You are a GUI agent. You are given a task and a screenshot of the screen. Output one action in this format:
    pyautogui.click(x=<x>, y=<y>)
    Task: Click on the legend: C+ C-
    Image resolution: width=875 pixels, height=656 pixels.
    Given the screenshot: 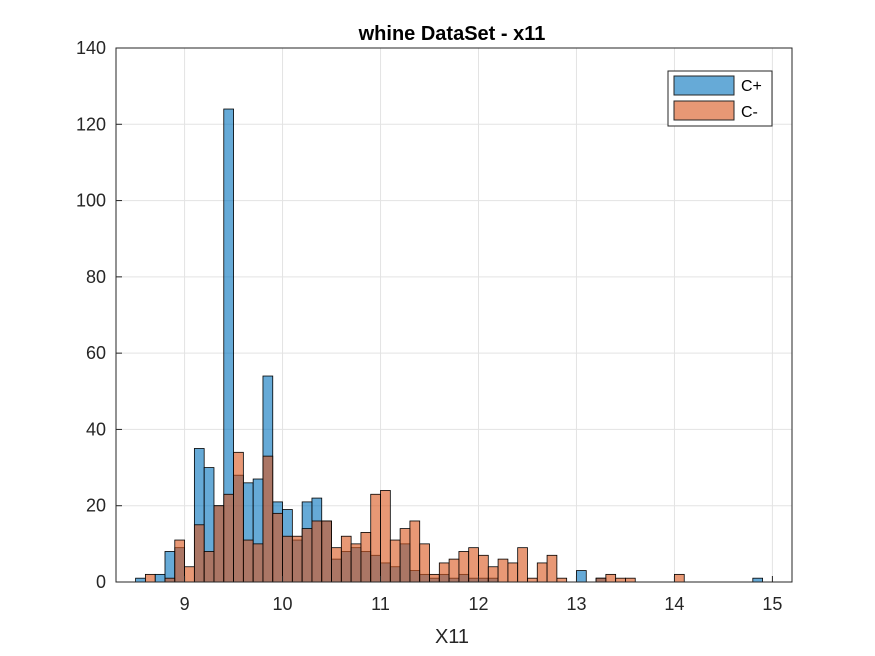 What is the action you would take?
    pyautogui.click(x=720, y=98)
    